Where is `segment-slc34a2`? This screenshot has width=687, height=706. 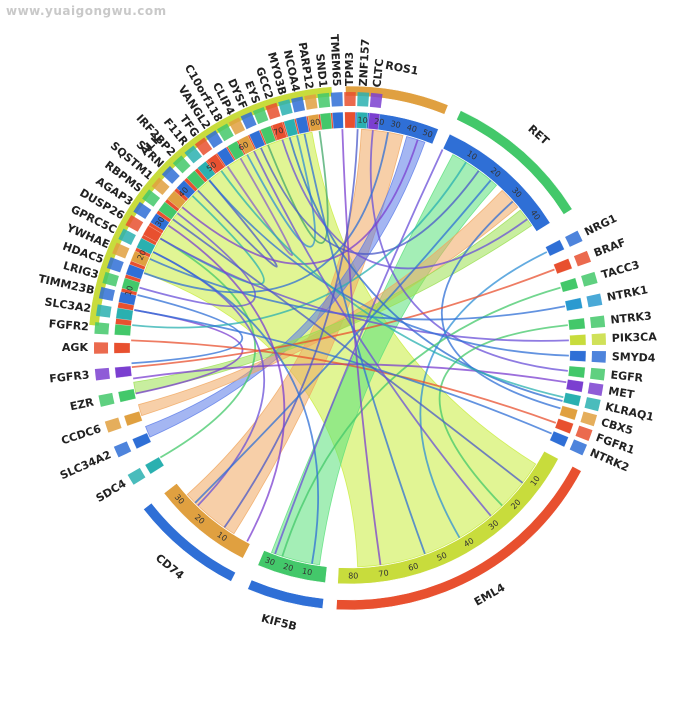
segment-slc34a2 is located at coordinates (142, 441).